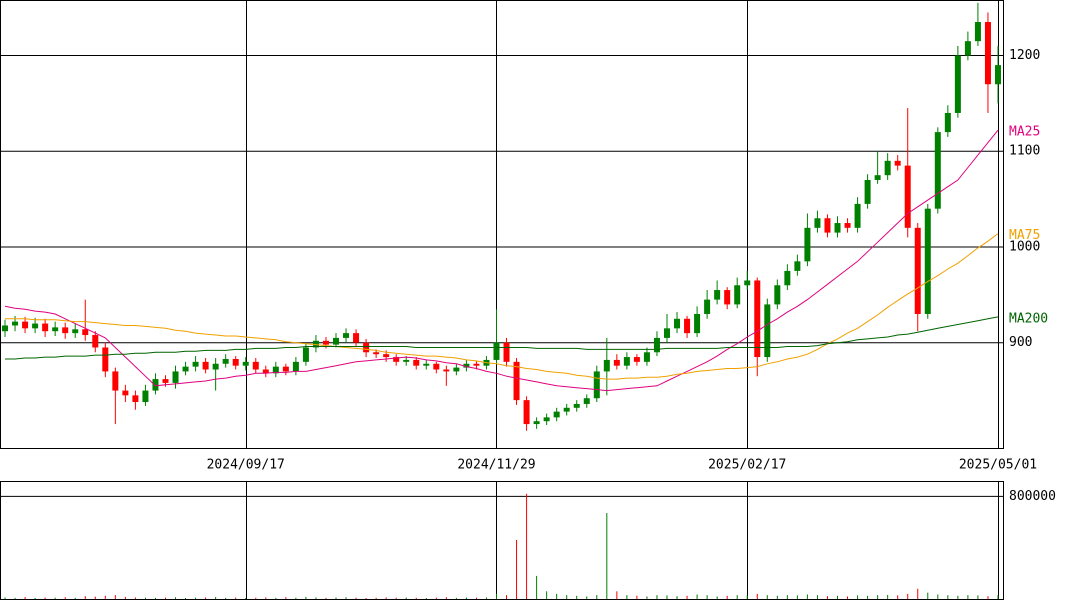  Describe the element at coordinates (1024, 151) in the screenshot. I see `y-tick-label: 1100` at that location.